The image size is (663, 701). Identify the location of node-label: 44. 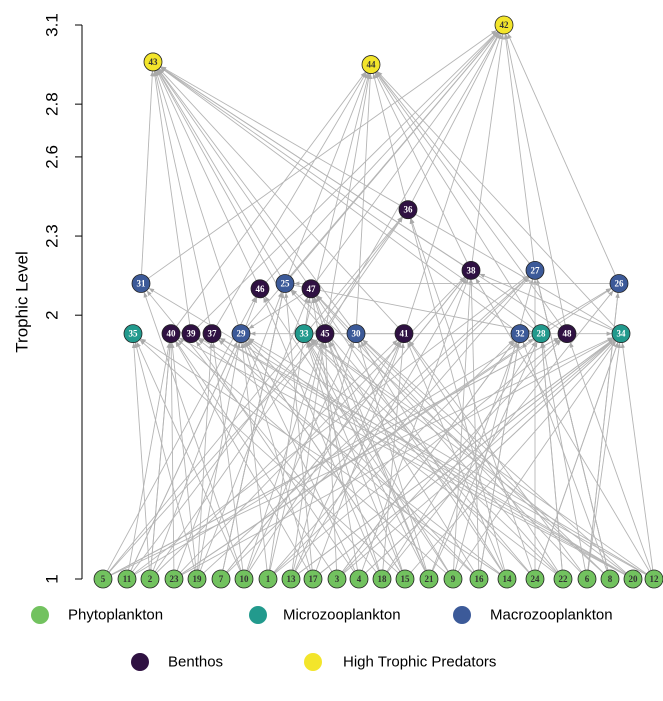
(372, 65).